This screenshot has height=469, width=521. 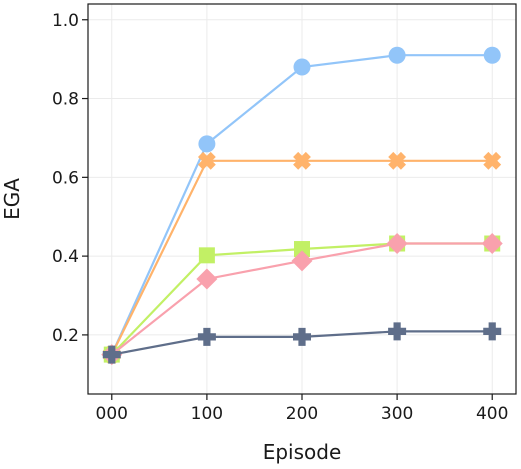 What do you see at coordinates (397, 414) in the screenshot?
I see `x-tick-label: 300` at bounding box center [397, 414].